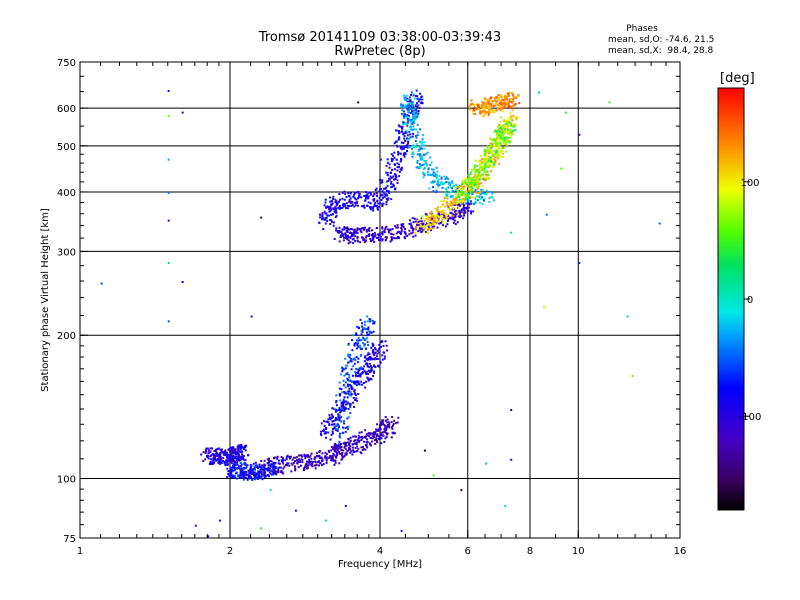 This screenshot has width=800, height=600. What do you see at coordinates (66, 252) in the screenshot?
I see `y-tick-label: 300` at bounding box center [66, 252].